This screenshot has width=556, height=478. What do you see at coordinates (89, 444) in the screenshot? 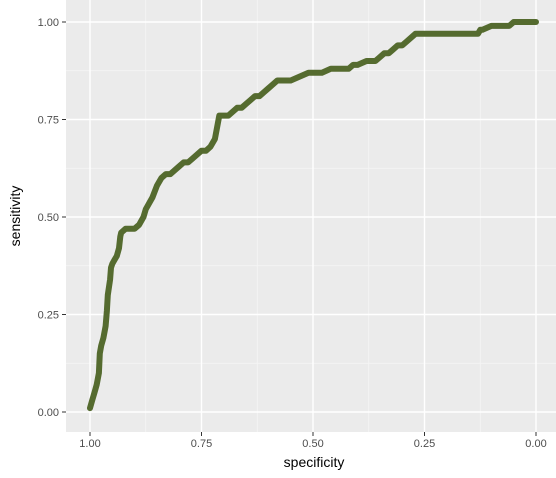
I see `x-tick-label: 1.00` at bounding box center [89, 444].